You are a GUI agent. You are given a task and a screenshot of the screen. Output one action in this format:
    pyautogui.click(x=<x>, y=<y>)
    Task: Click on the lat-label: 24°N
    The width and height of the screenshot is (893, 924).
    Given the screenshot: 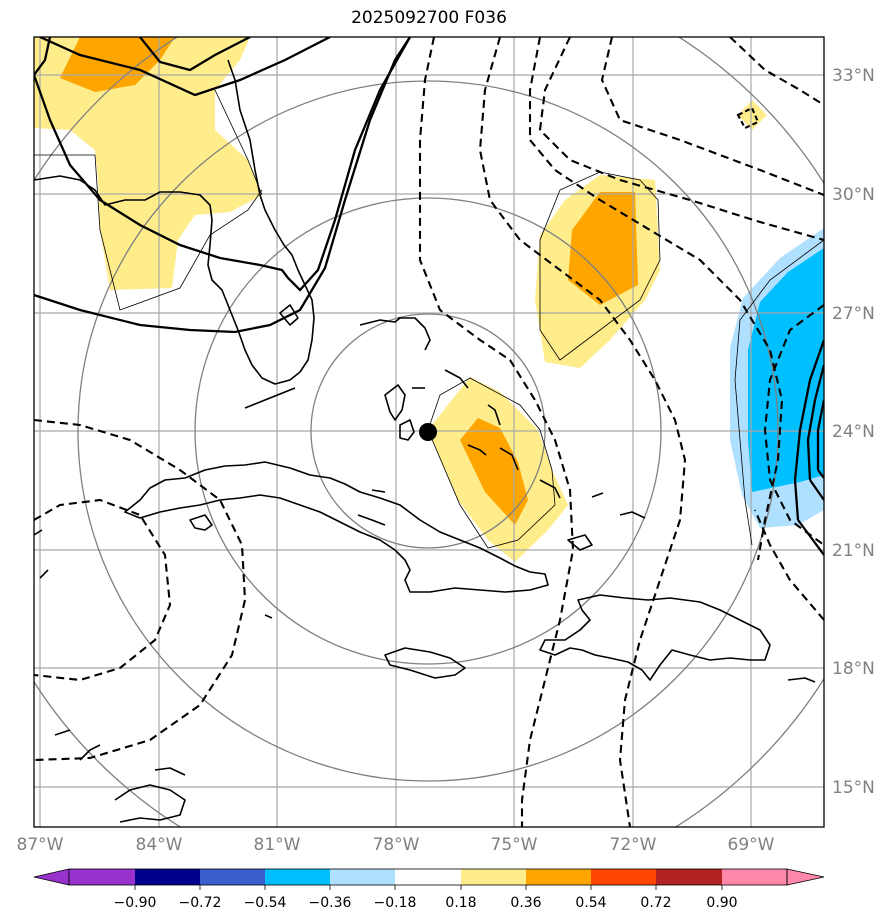 What is the action you would take?
    pyautogui.click(x=853, y=432)
    